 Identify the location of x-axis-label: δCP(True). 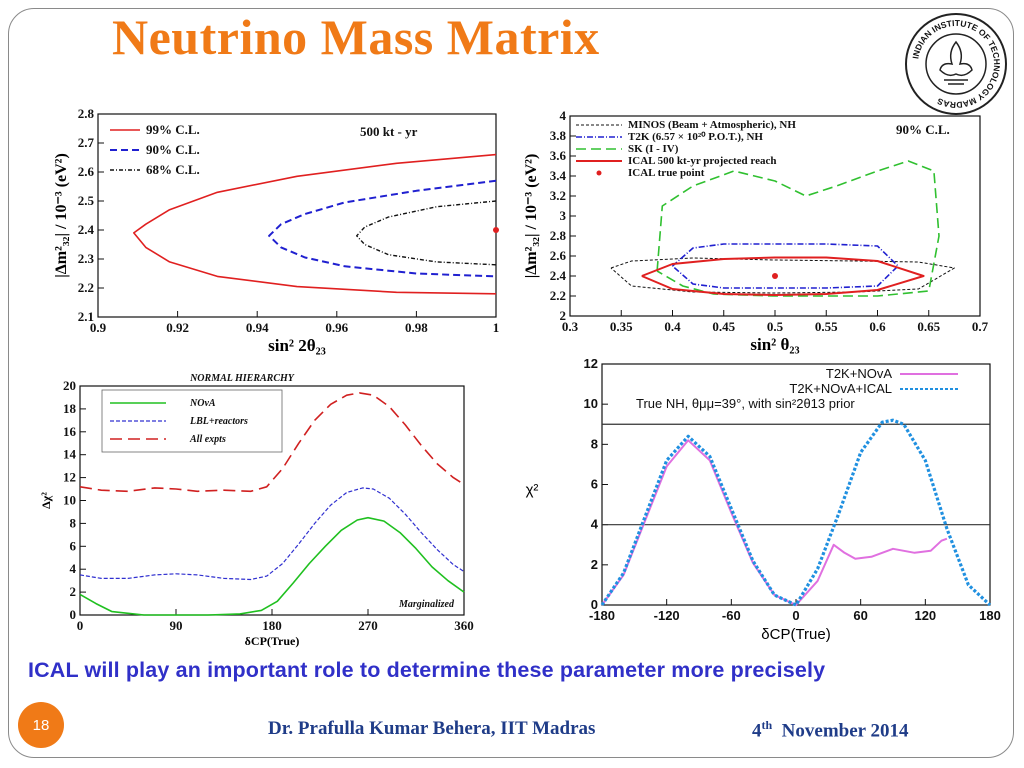
(272, 641).